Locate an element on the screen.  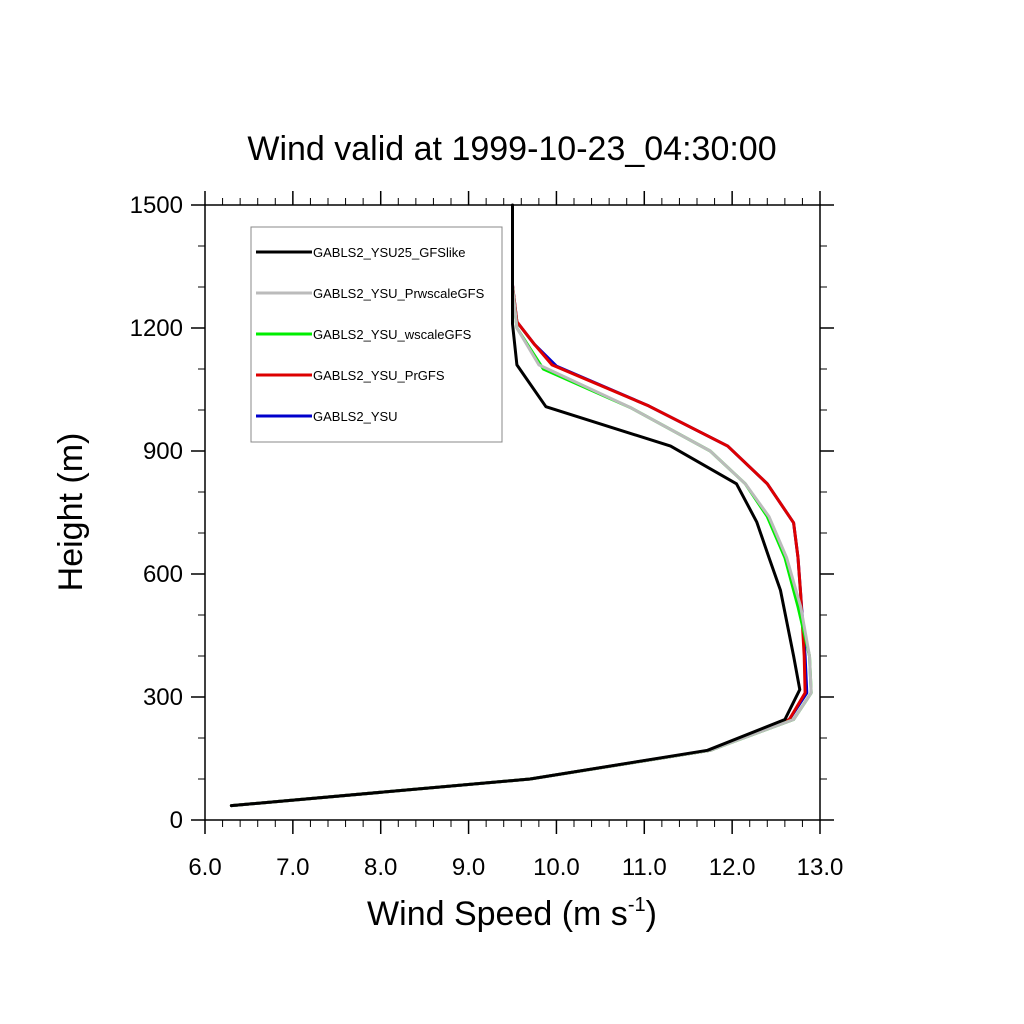
chart-title: Wind valid at 1999-10-23_04:30:00 is located at coordinates (511, 149).